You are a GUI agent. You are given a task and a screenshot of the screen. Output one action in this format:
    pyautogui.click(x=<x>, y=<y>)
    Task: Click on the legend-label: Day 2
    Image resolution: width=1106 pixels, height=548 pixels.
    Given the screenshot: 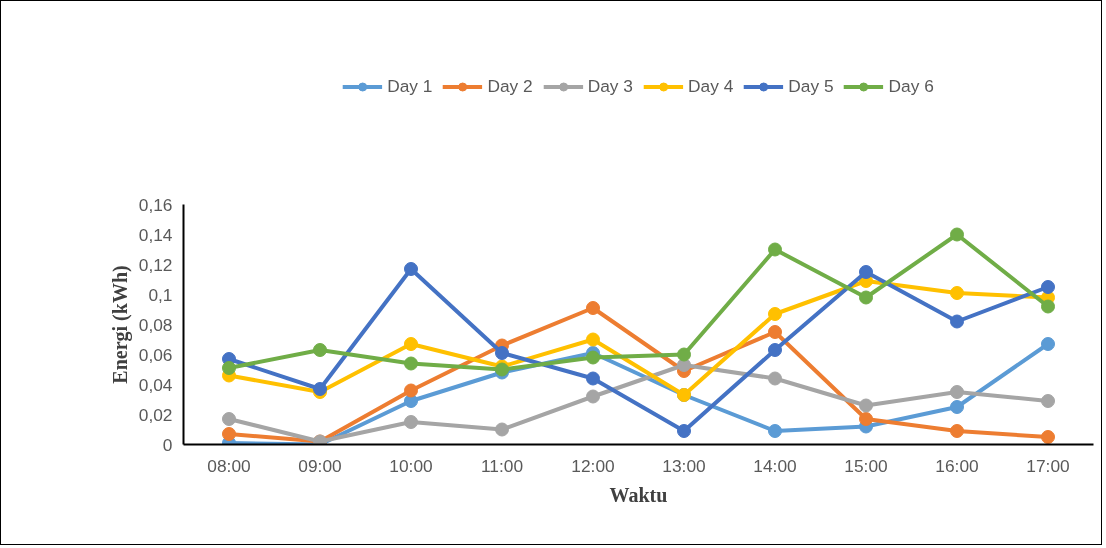 What is the action you would take?
    pyautogui.click(x=510, y=86)
    